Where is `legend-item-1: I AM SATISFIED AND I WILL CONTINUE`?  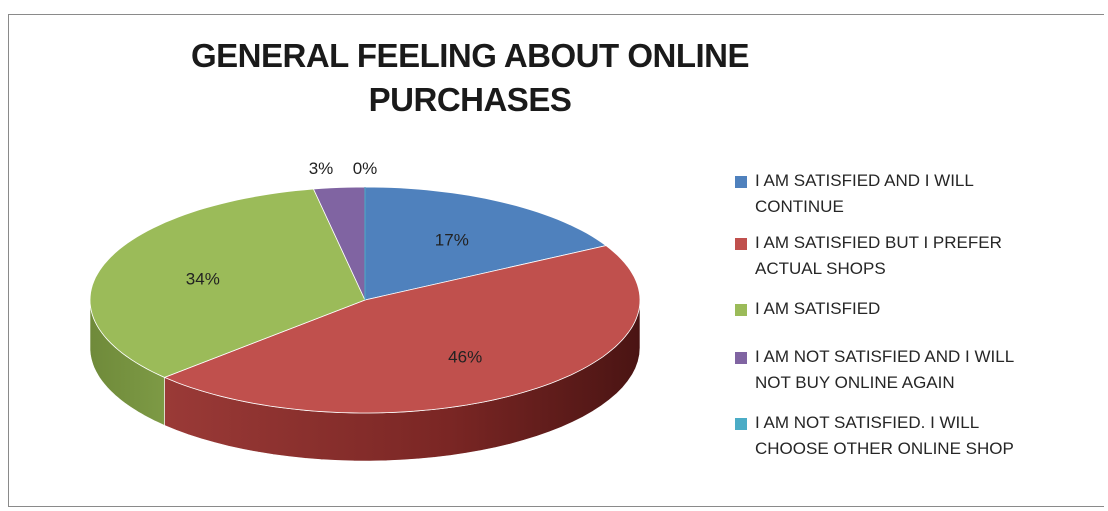
legend-item-1: I AM SATISFIED AND I WILL CONTINUE is located at coordinates (915, 194).